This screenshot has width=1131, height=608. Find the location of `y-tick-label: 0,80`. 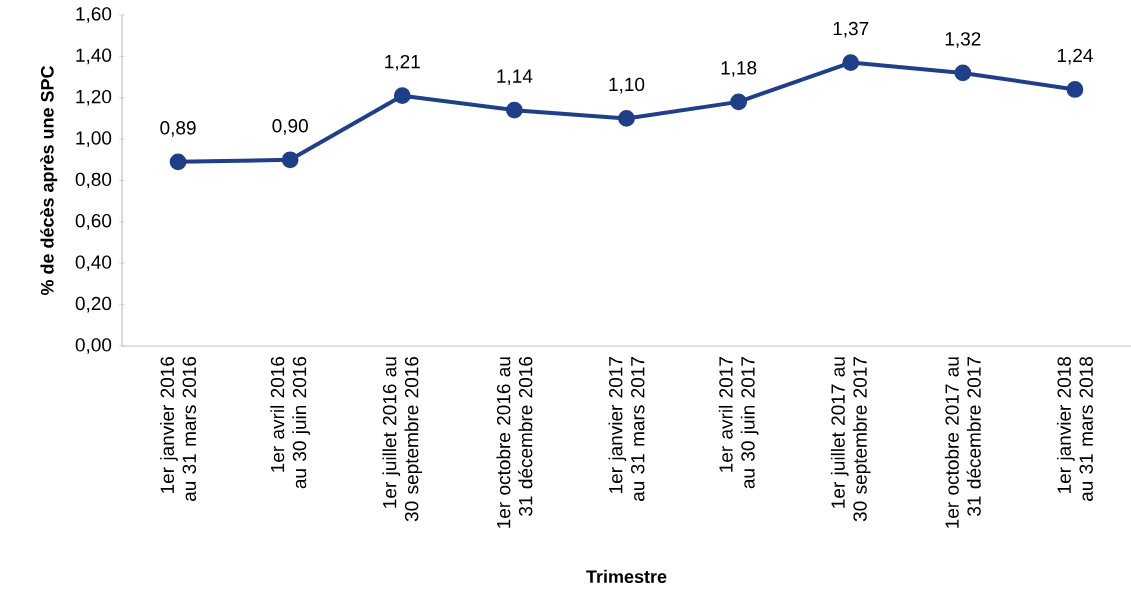

y-tick-label: 0,80 is located at coordinates (93, 180).